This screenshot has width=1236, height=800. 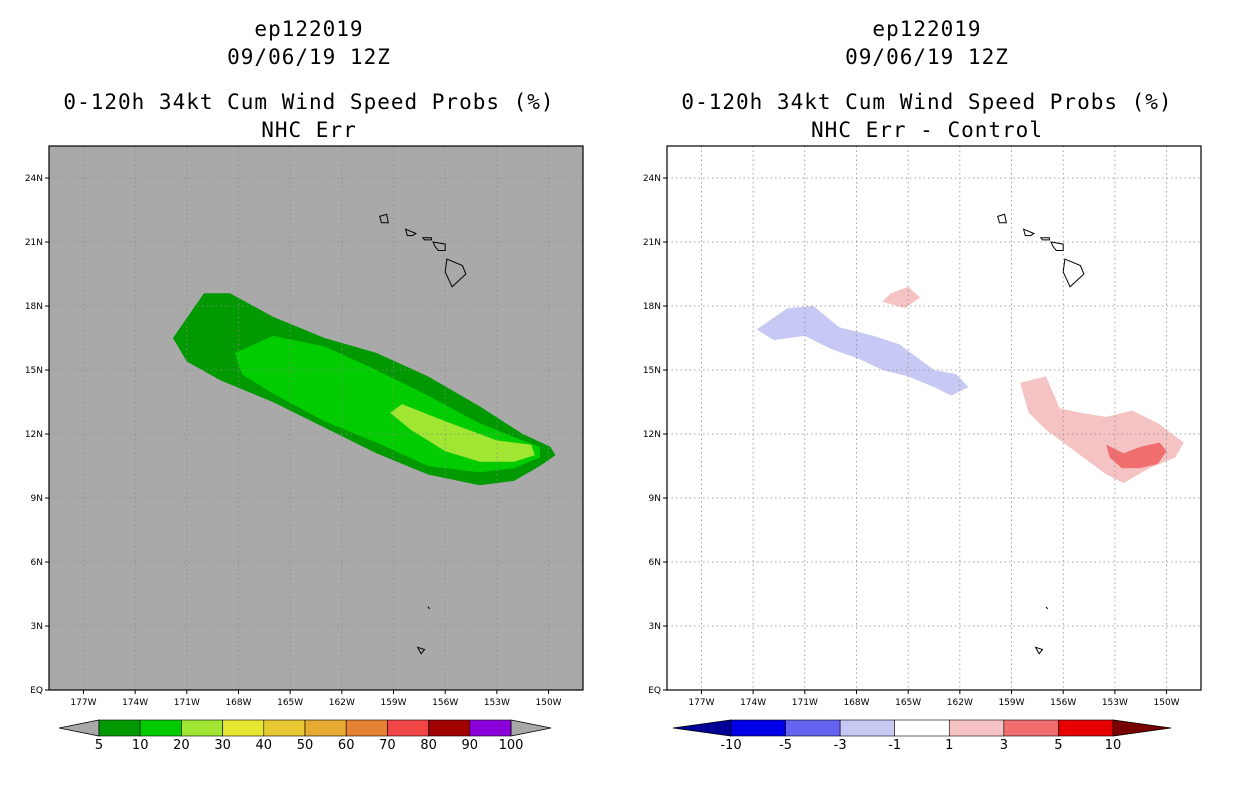 What do you see at coordinates (862, 351) in the screenshot?
I see `contour-level--3` at bounding box center [862, 351].